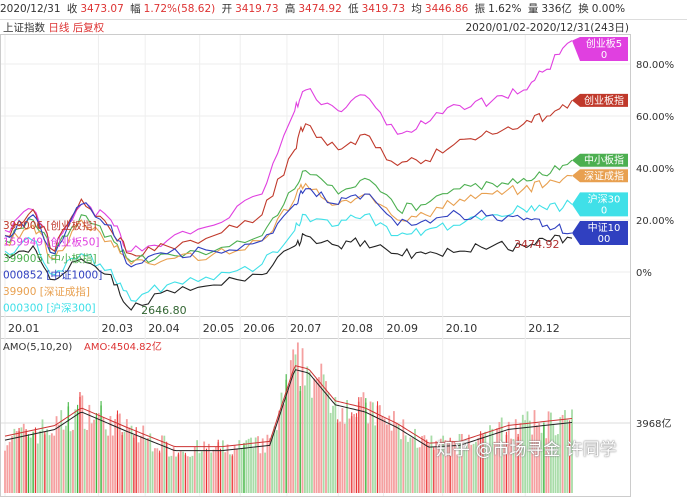 The height and width of the screenshot is (500, 687). Describe the element at coordinates (24, 28) in the screenshot. I see `index-name: 上证指数` at that location.